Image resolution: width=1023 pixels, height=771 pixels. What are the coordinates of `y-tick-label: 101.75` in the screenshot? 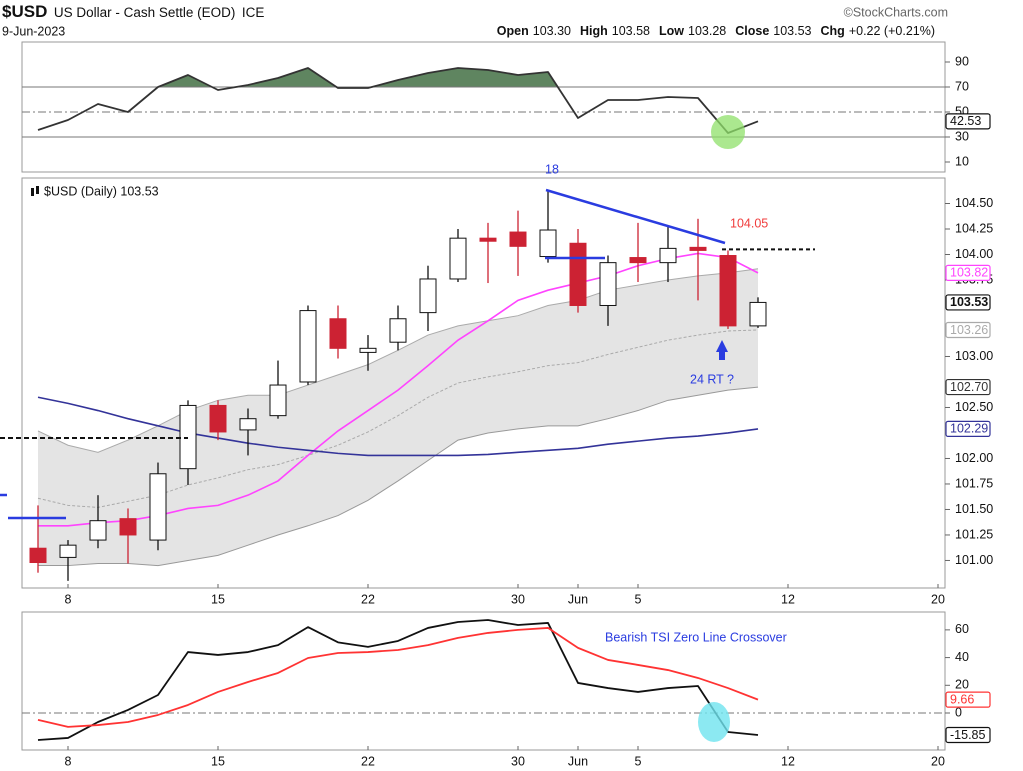 It's located at (974, 483).